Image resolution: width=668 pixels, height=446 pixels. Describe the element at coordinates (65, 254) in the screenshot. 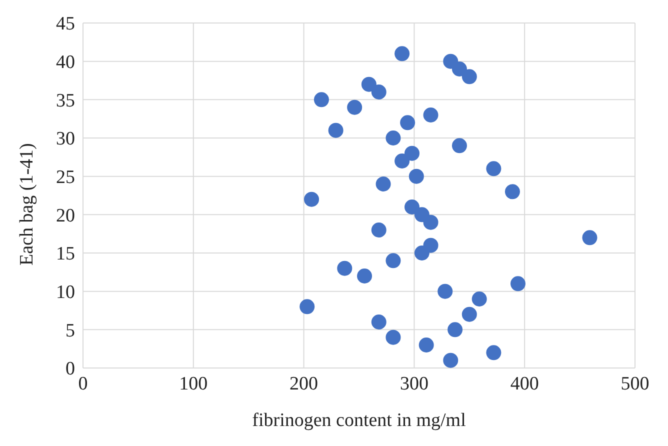

I see `y-tick-label: 15` at that location.